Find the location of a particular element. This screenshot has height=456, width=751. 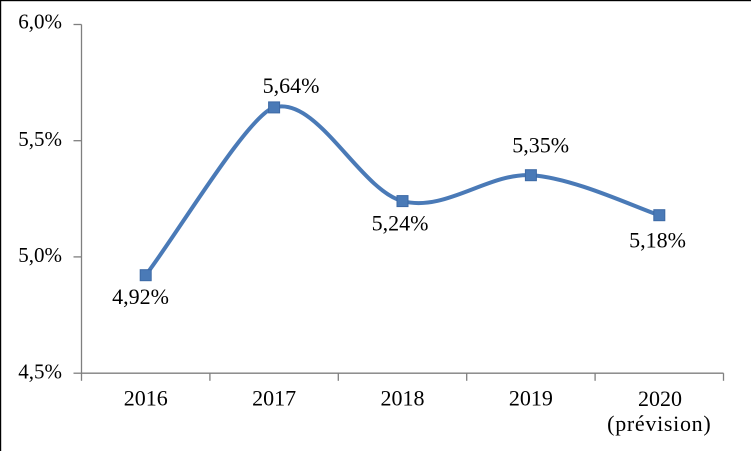

svg-text: 2018 is located at coordinates (403, 398).